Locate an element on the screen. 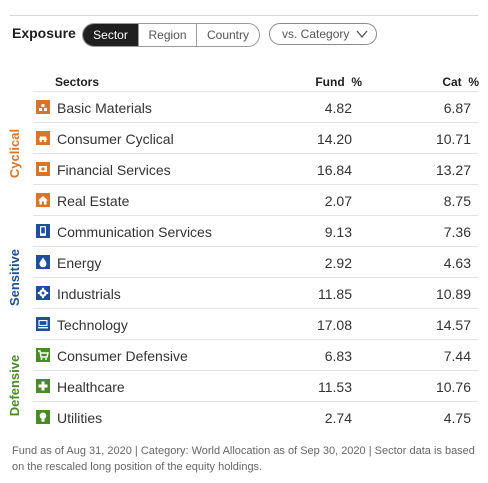  table-row: Utilities 2.74 4.75 is located at coordinates (255, 417).